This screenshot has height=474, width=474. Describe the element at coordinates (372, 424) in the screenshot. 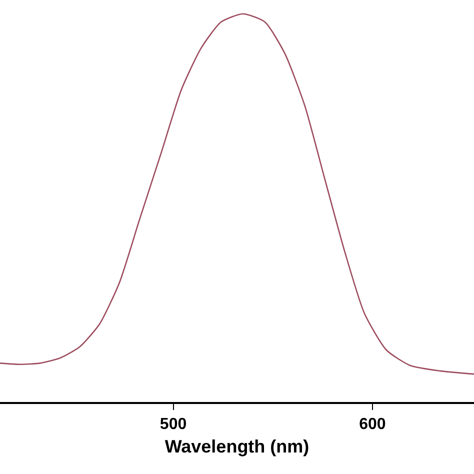

I see `x-tick-label: 600` at that location.